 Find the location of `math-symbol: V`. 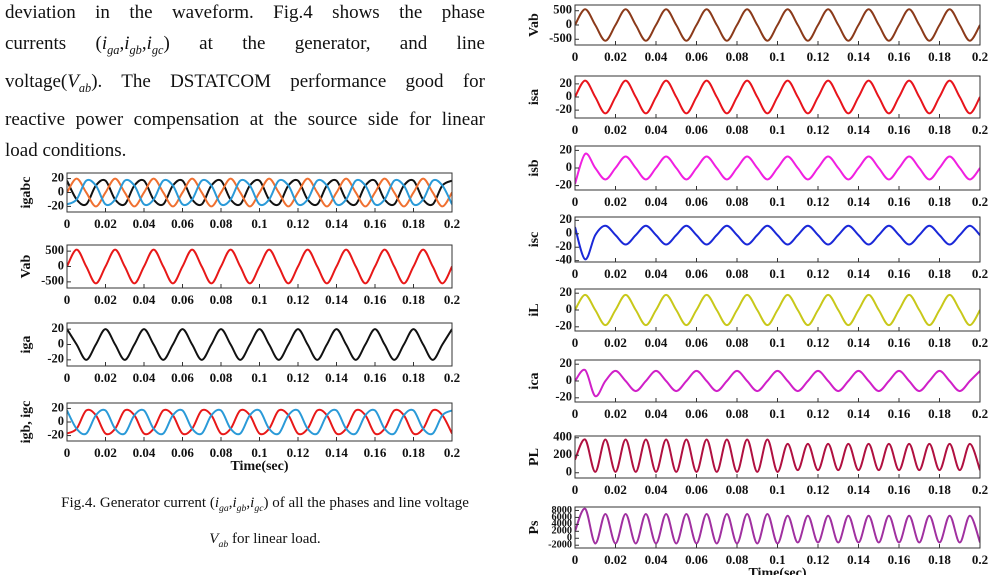

math-symbol: V is located at coordinates (214, 539).